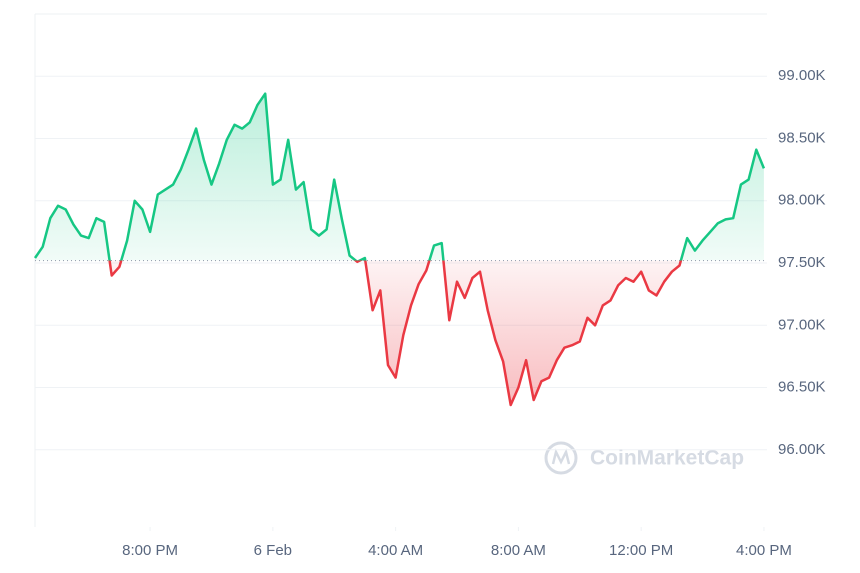 Image resolution: width=860 pixels, height=573 pixels. I want to click on x-tick-label: 4:00 PM, so click(764, 550).